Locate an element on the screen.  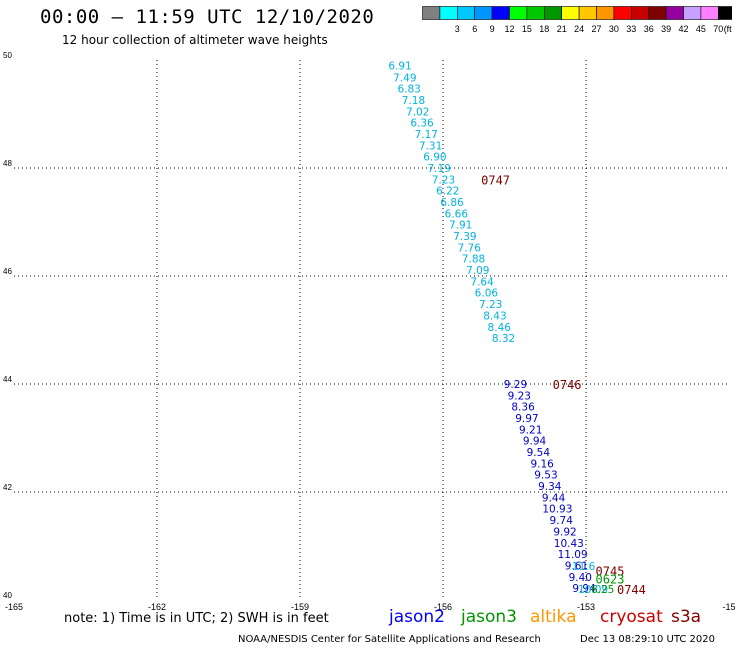
wave-height-label: 9.23 is located at coordinates (519, 396).